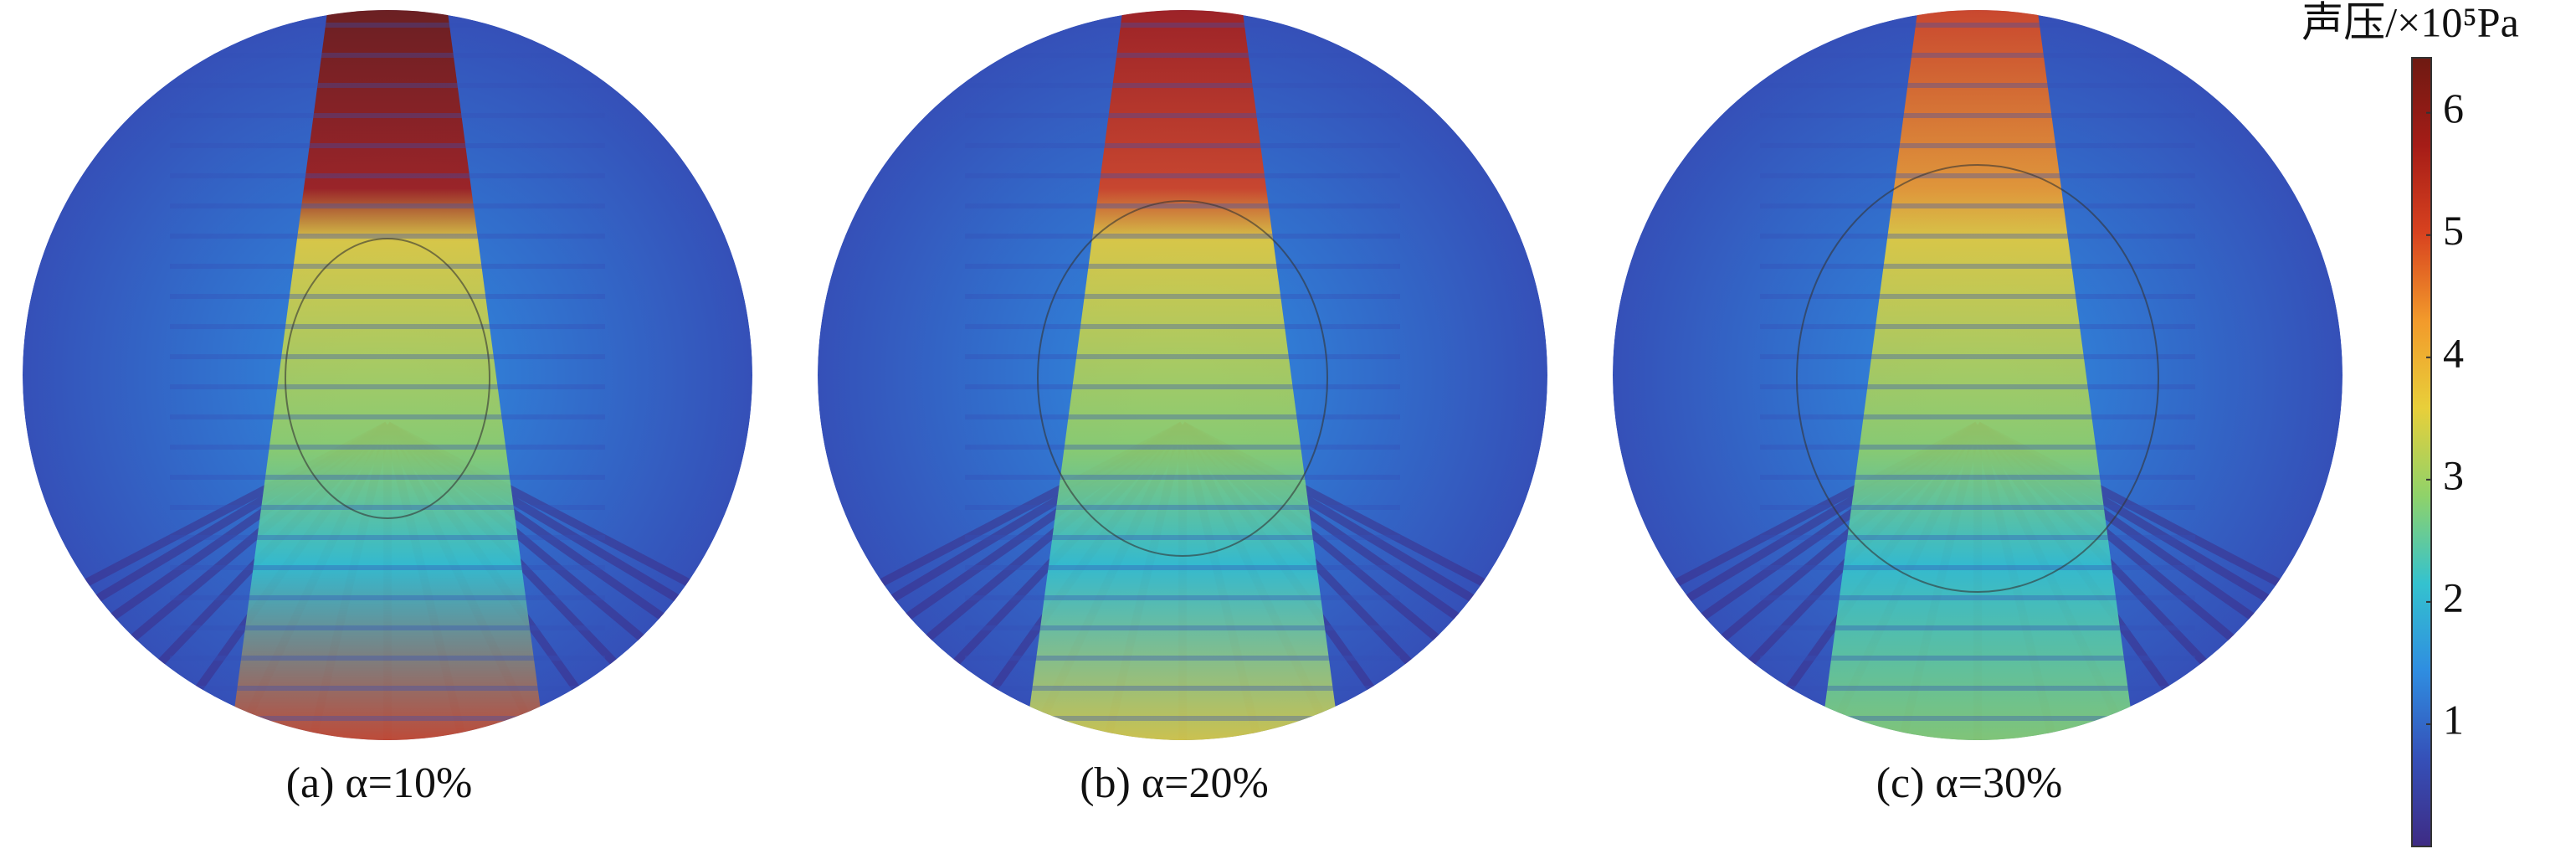 This screenshot has height=854, width=2576. Describe the element at coordinates (1969, 783) in the screenshot. I see `panel-caption: (c) α=30%` at that location.